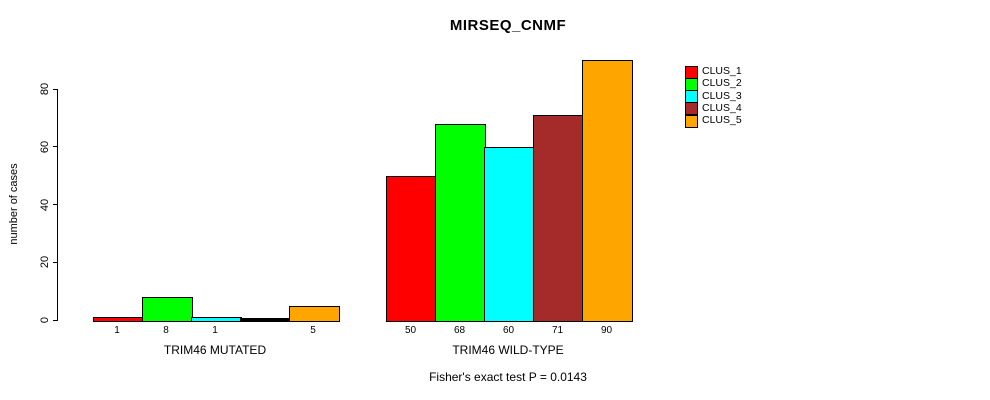 The height and width of the screenshot is (400, 990). What do you see at coordinates (45, 89) in the screenshot?
I see `y-tick-label: 80` at bounding box center [45, 89].